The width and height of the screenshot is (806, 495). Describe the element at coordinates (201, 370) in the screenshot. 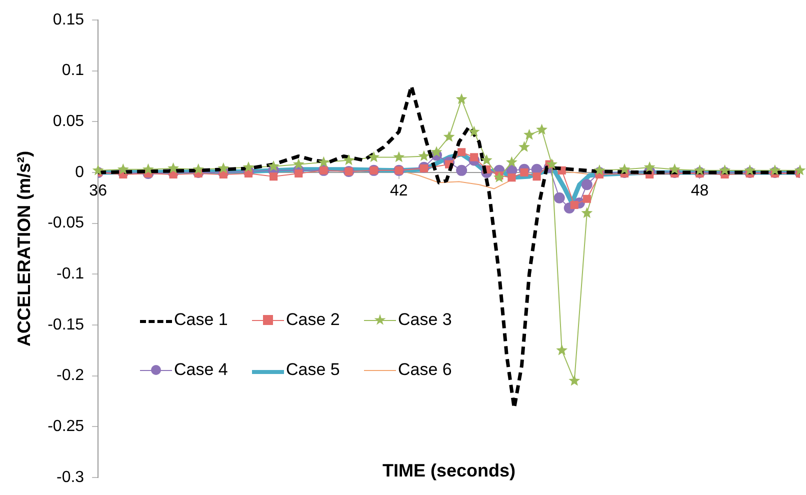

I see `legend-label: Case 4` at that location.